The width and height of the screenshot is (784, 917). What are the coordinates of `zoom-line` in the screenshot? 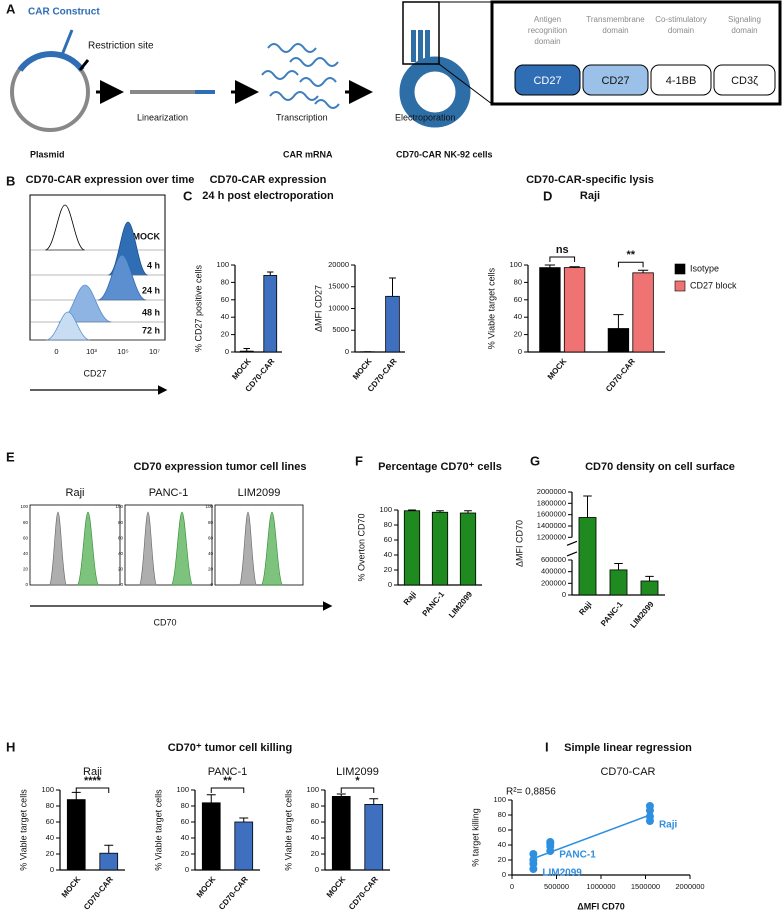 It's located at (465, 84).